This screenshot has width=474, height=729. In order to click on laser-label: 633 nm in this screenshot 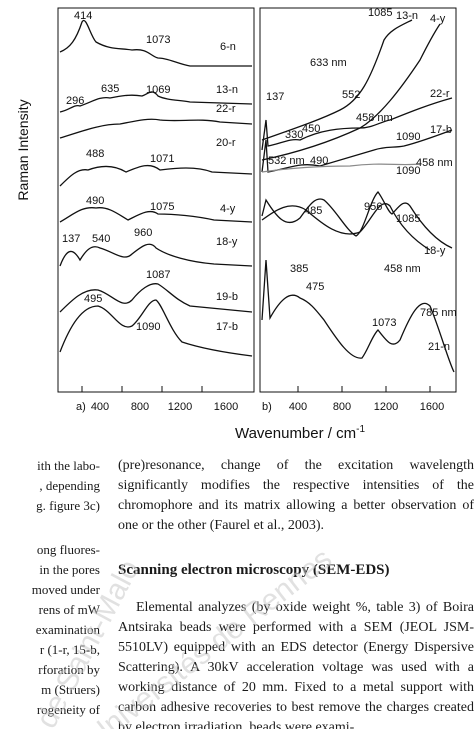, I will do `click(328, 63)`.